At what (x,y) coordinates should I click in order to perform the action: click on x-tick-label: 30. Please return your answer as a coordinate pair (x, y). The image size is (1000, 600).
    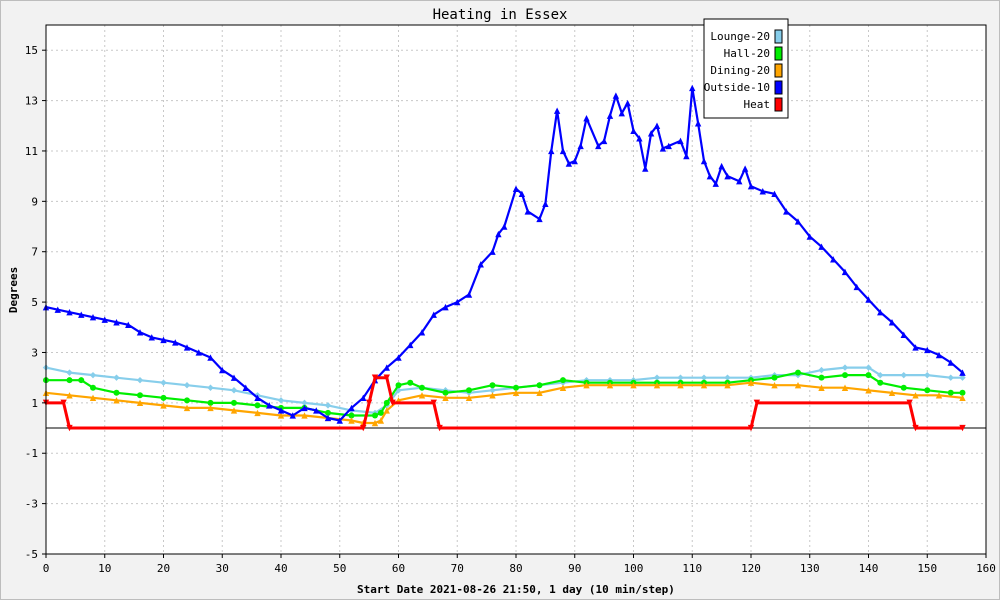
    Looking at the image, I should click on (222, 568).